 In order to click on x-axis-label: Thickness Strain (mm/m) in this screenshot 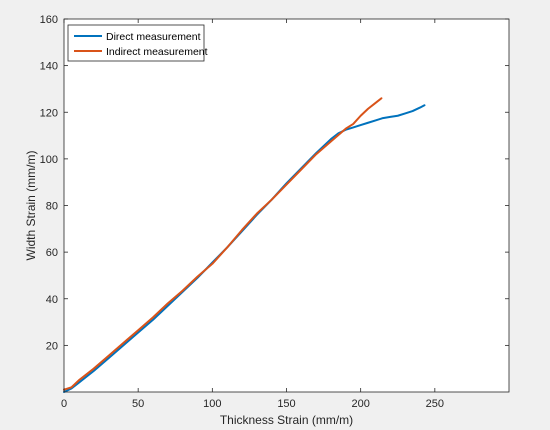, I will do `click(286, 420)`.